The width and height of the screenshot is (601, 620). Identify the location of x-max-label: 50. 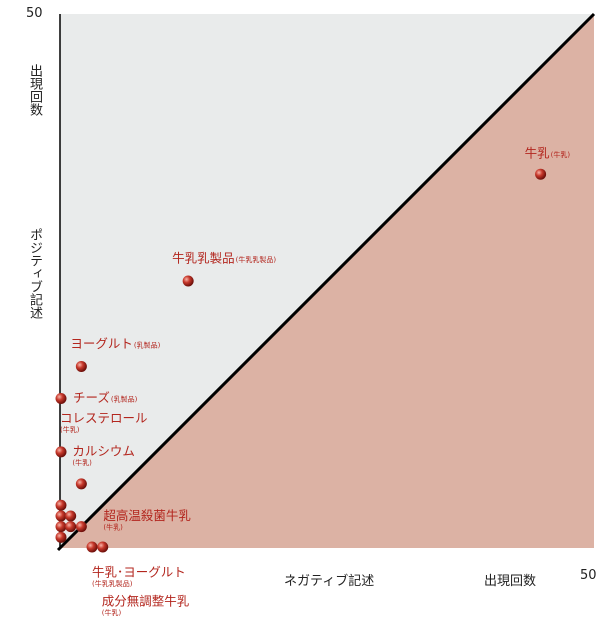
(588, 575).